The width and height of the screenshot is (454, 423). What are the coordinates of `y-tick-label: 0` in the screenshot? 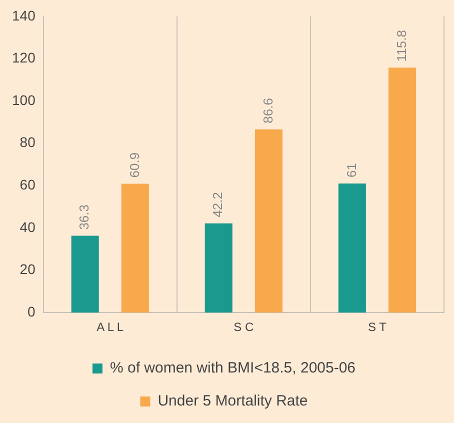 It's located at (32, 311).